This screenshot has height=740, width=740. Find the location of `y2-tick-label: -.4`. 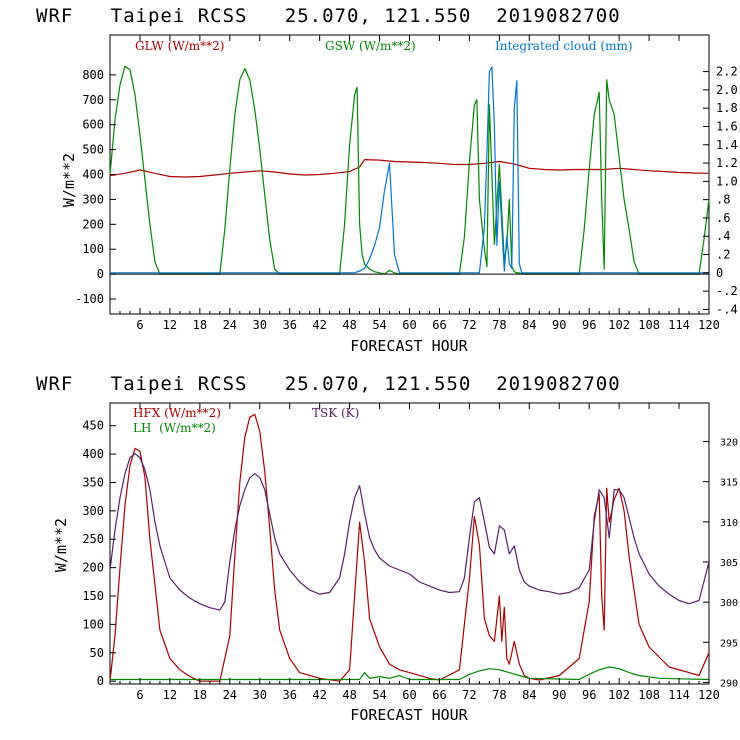

y2-tick-label: -.4 is located at coordinates (727, 309).